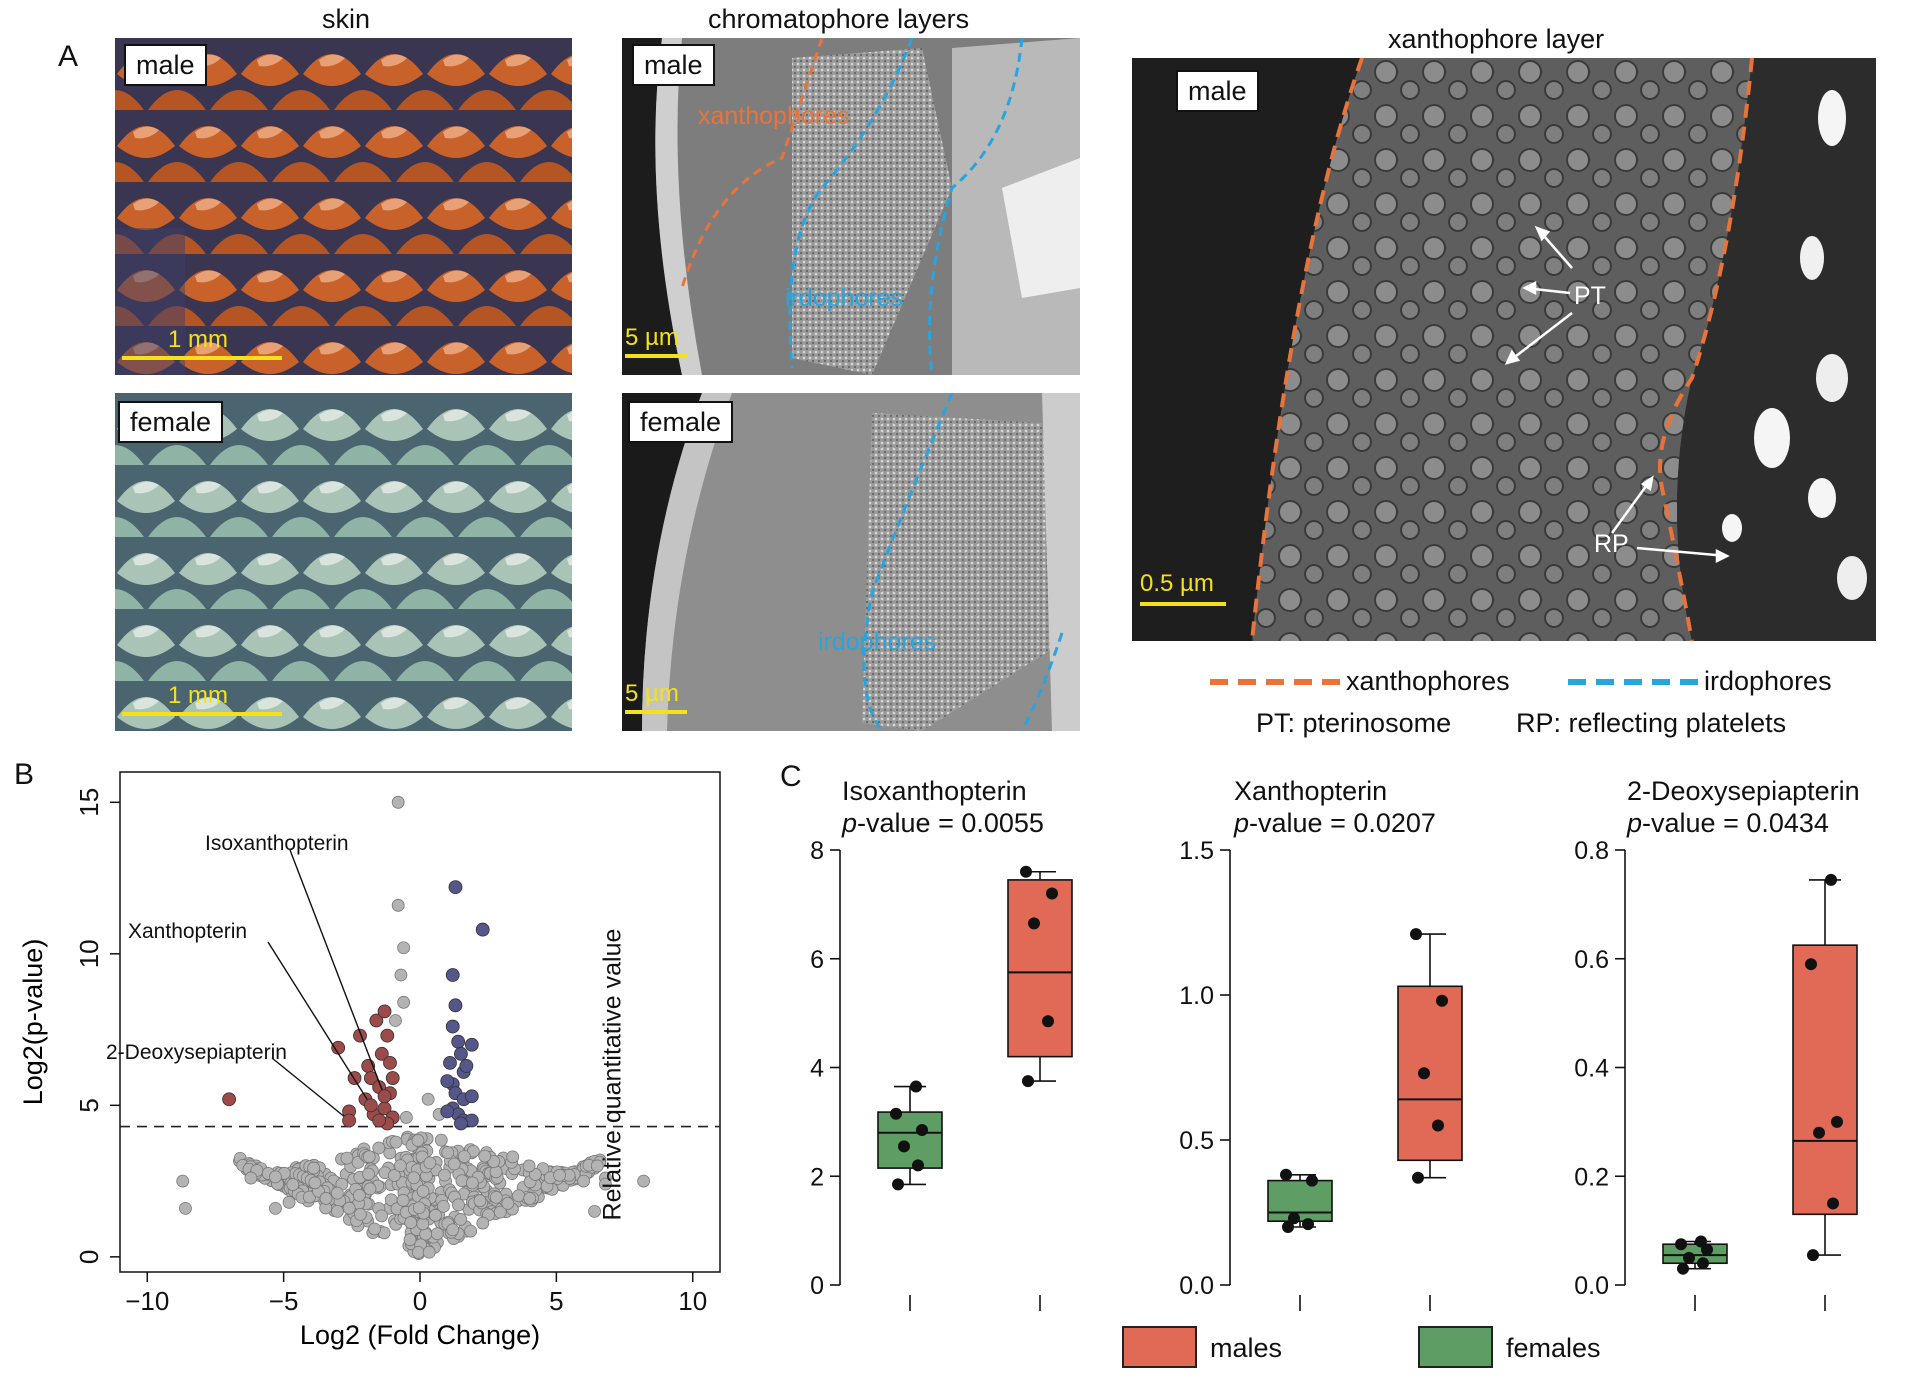 This screenshot has width=1917, height=1378. I want to click on x-axis-label: Log2 (Fold Change), so click(420, 1335).